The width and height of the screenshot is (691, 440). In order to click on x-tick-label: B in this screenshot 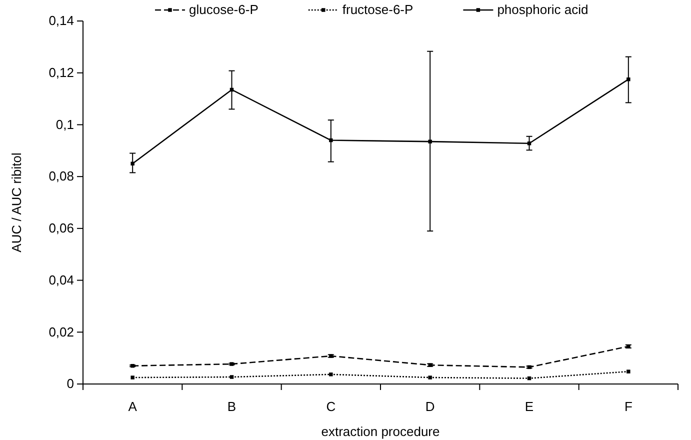, I will do `click(231, 406)`.